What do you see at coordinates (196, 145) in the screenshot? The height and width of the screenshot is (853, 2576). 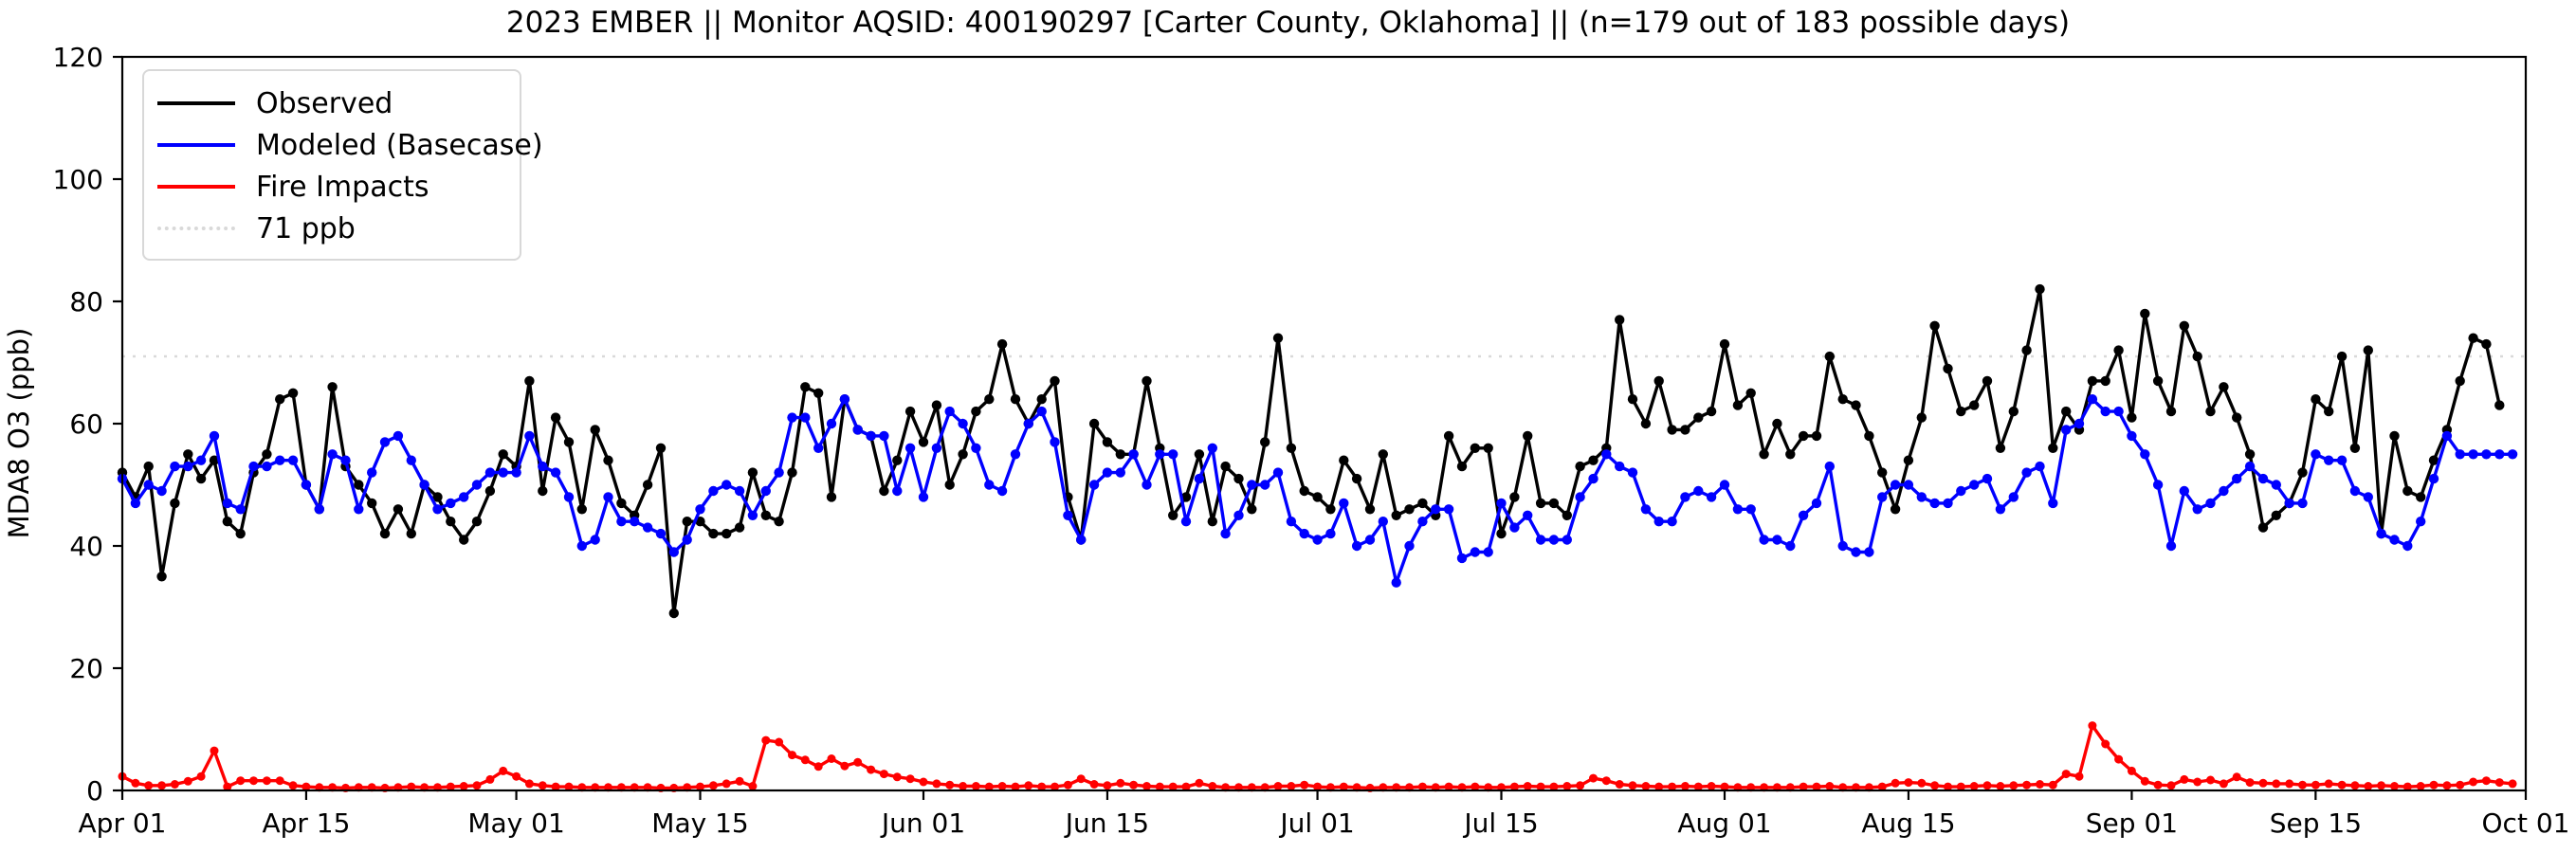 I see `legend-swatch-icon` at bounding box center [196, 145].